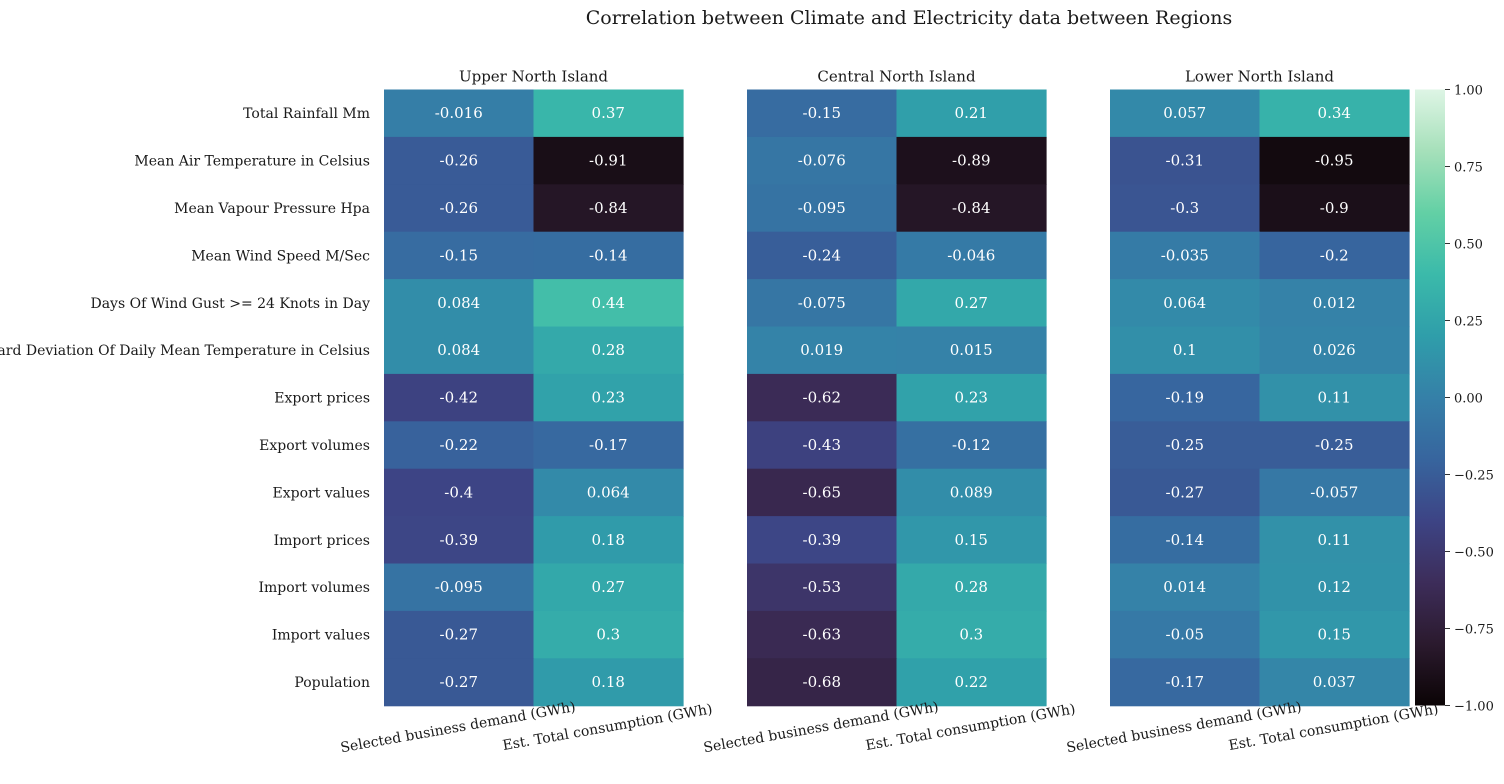 This screenshot has width=1504, height=784. What do you see at coordinates (971, 682) in the screenshot?
I see `cell-value-label: 0.22` at bounding box center [971, 682].